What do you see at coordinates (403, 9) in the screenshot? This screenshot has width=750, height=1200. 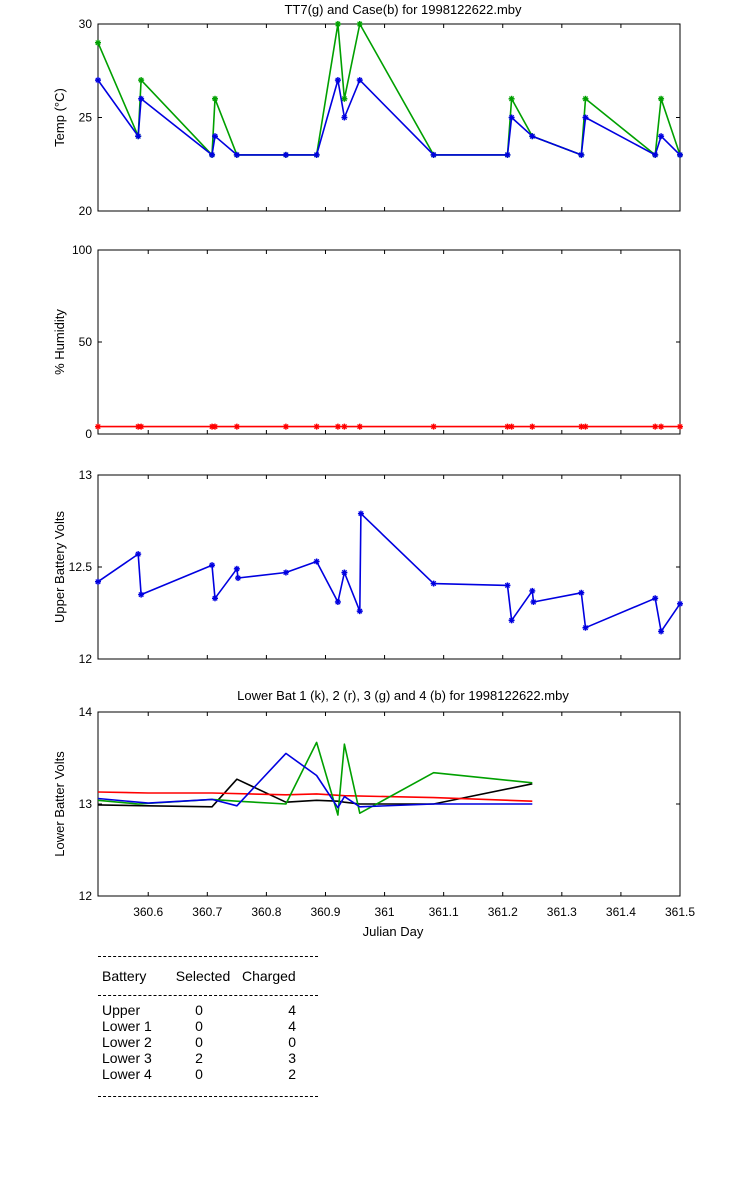 I see `chart-title: TT7(g) and Case(b) for 1998122622.mby` at bounding box center [403, 9].